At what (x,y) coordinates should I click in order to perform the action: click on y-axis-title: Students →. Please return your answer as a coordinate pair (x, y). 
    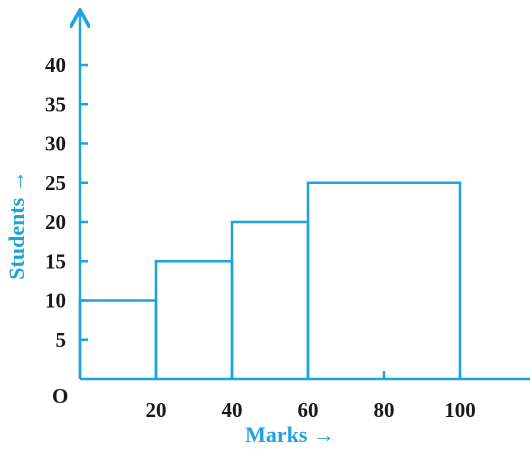
    Looking at the image, I should click on (16, 224).